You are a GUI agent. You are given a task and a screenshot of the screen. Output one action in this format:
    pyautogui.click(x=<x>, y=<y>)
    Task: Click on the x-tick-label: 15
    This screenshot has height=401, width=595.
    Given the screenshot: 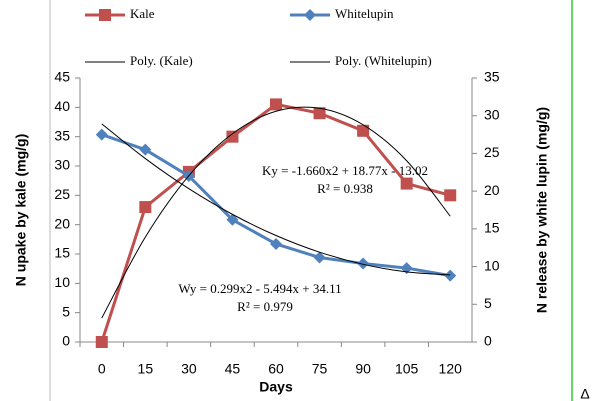 What is the action you would take?
    pyautogui.click(x=146, y=369)
    